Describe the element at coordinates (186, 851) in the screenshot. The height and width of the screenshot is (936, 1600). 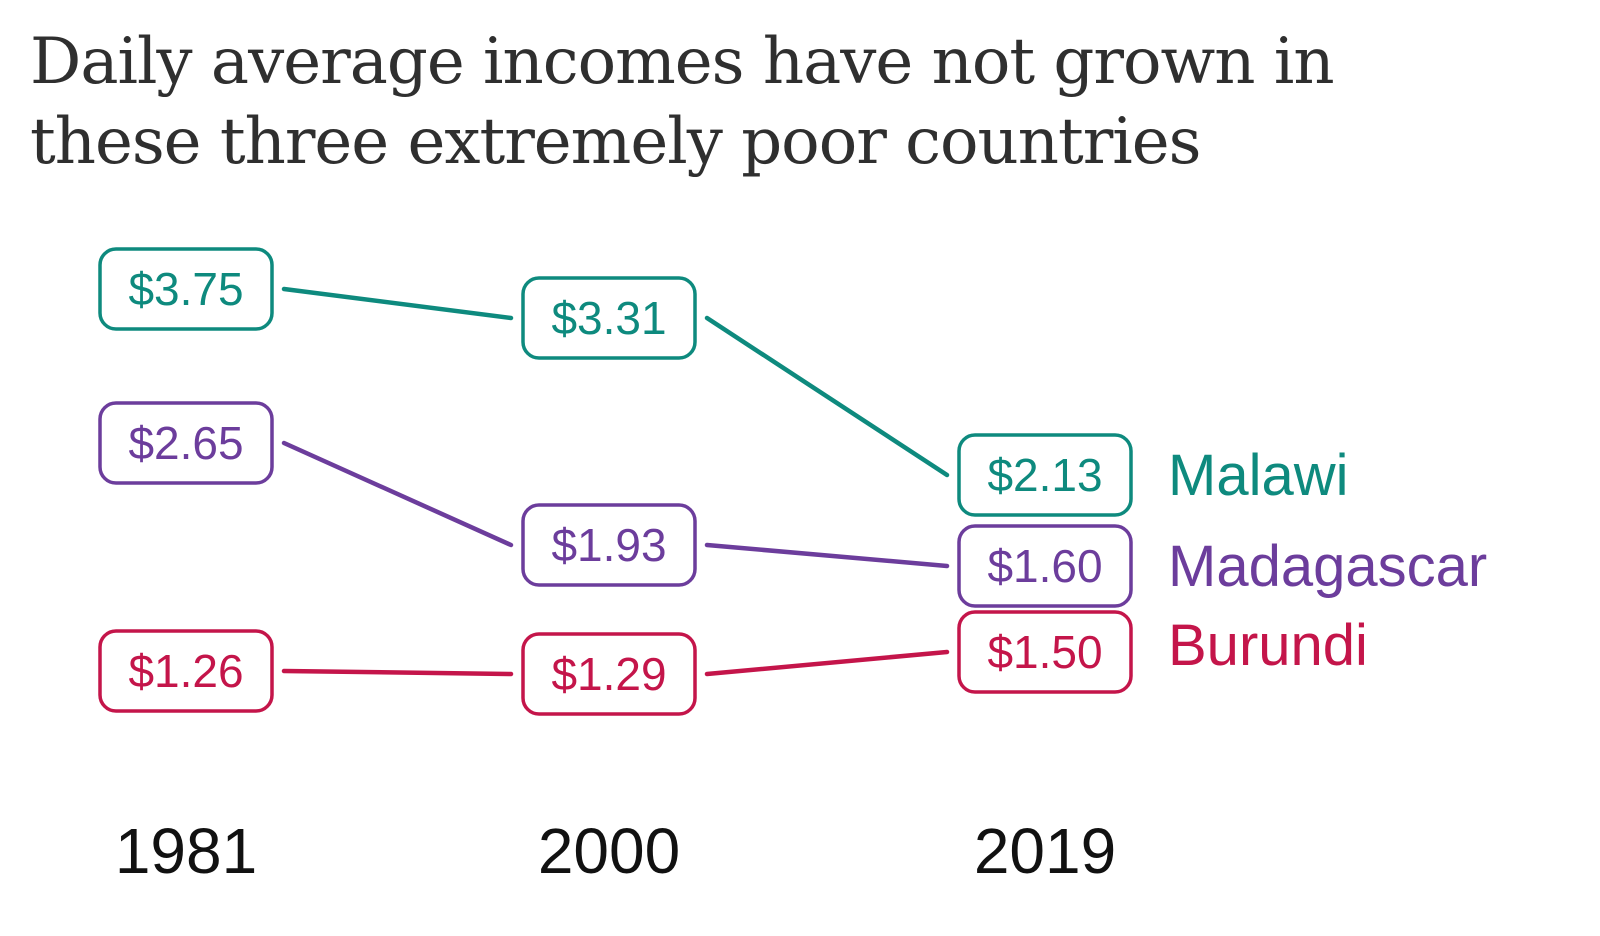
I see `year-label-1981: 1981` at that location.